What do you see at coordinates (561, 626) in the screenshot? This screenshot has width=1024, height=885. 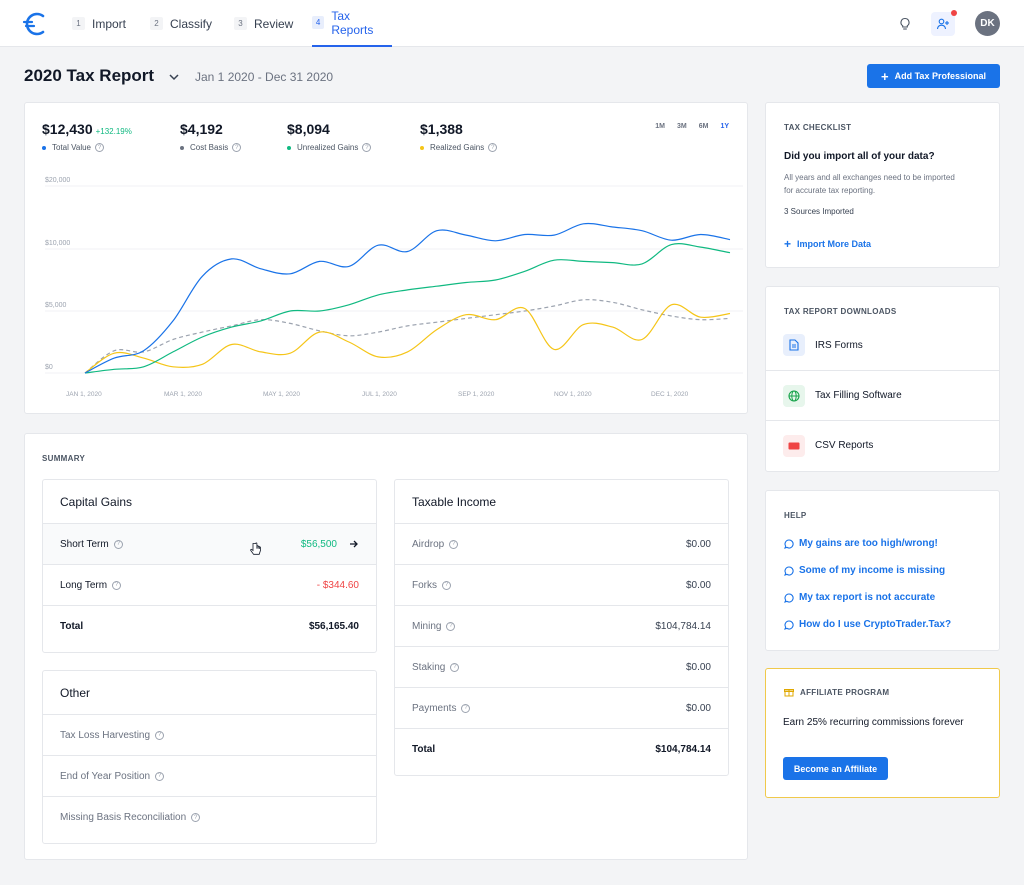 I see `mining-row: Mining? $104,784.14` at bounding box center [561, 626].